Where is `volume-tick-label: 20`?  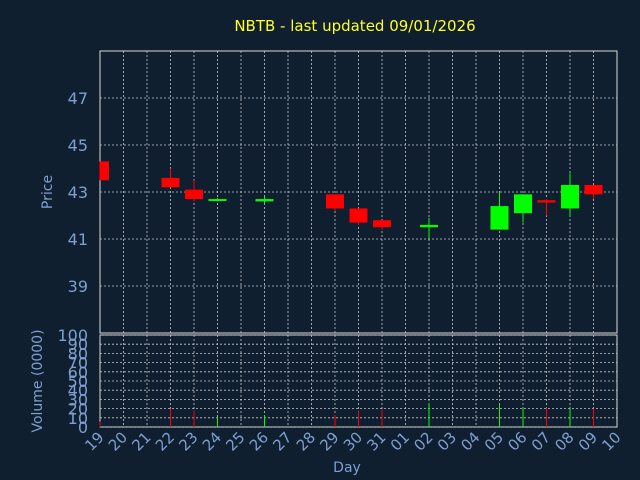 volume-tick-label: 20 is located at coordinates (78, 409).